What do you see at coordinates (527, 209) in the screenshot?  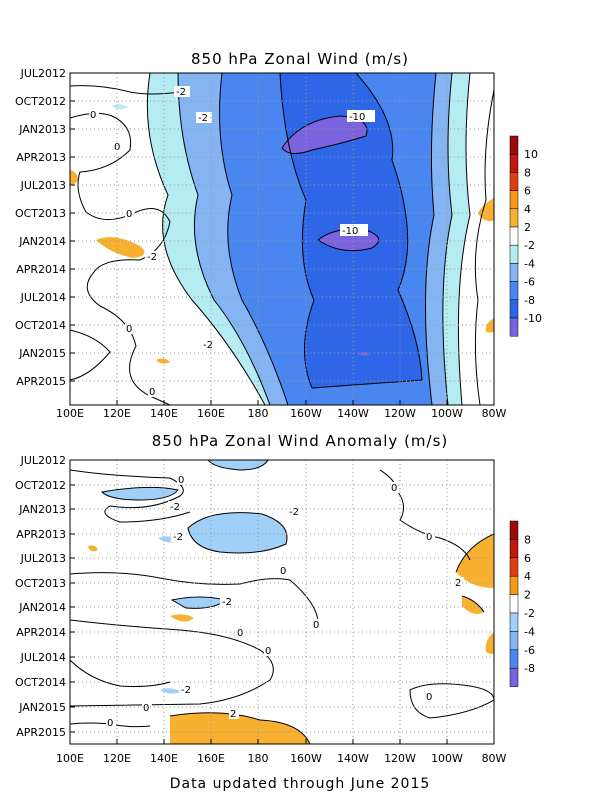 I see `colorbar-label: 4` at bounding box center [527, 209].